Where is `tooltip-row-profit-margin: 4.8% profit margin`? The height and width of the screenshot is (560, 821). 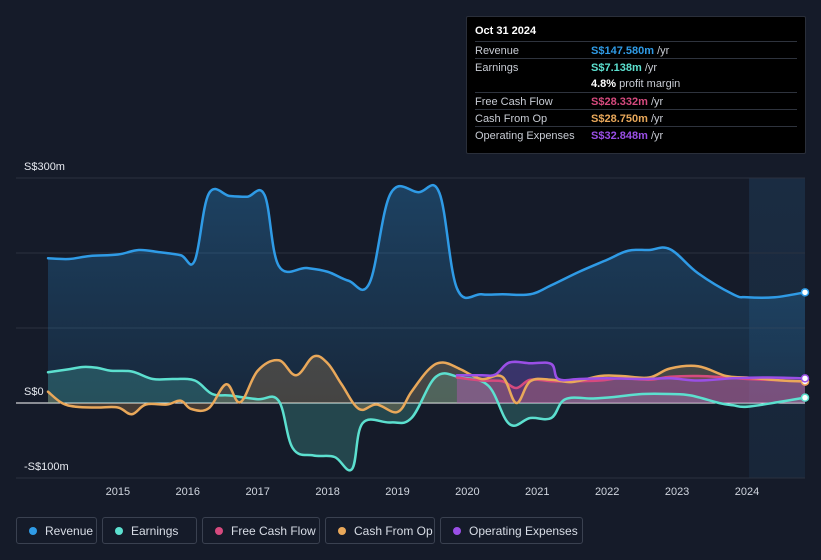
tooltip-row-profit-margin: 4.8% profit margin is located at coordinates (636, 83).